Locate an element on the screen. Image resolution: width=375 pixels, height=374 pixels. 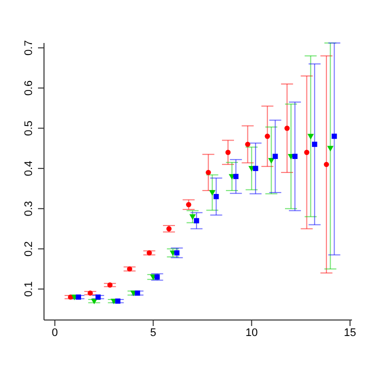
y-tick-label: 0.7 is located at coordinates (29, 48).